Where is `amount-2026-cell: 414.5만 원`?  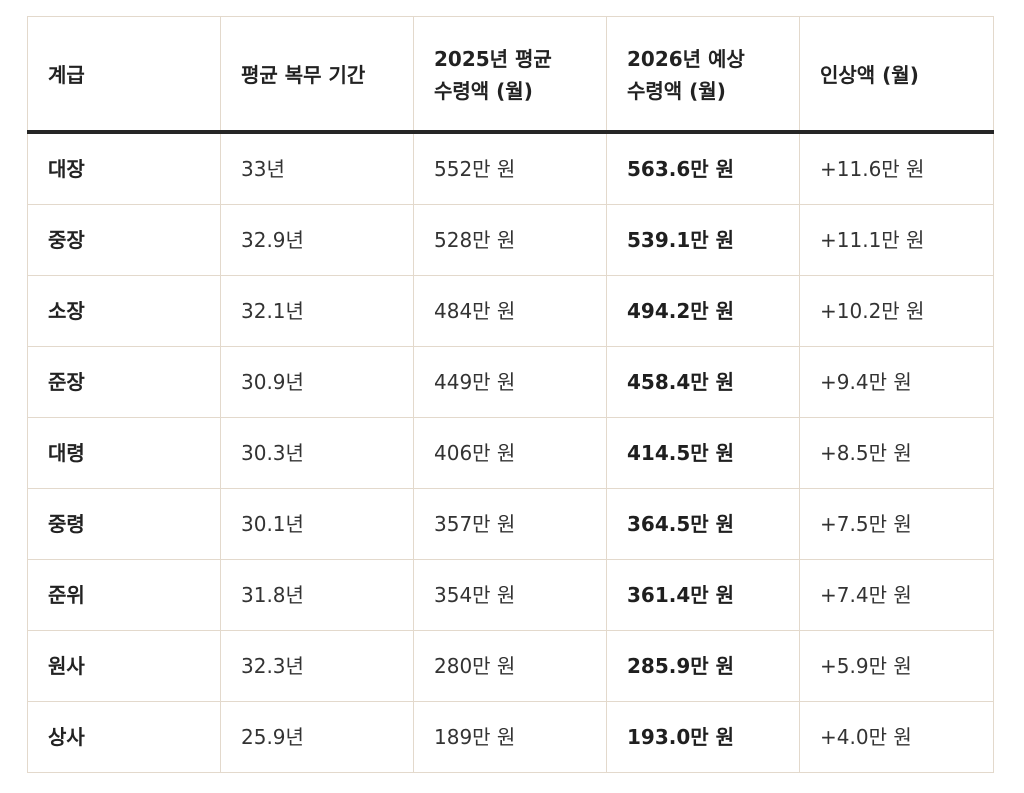 amount-2026-cell: 414.5만 원 is located at coordinates (703, 453).